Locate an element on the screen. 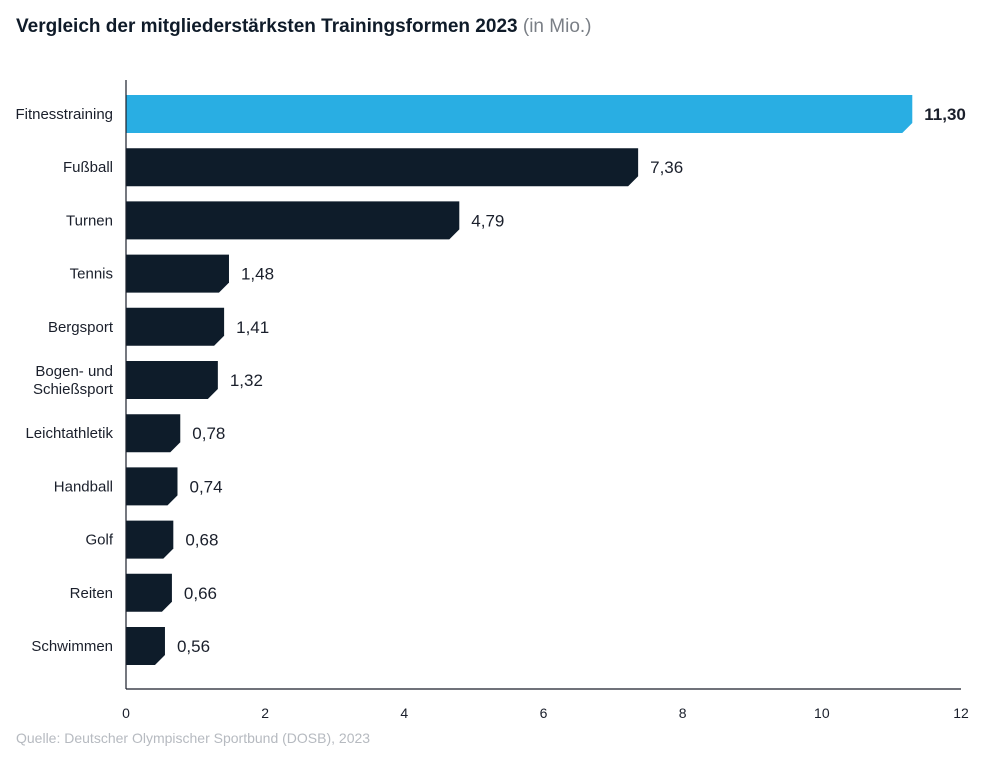  x-tick-label: 4 is located at coordinates (404, 713).